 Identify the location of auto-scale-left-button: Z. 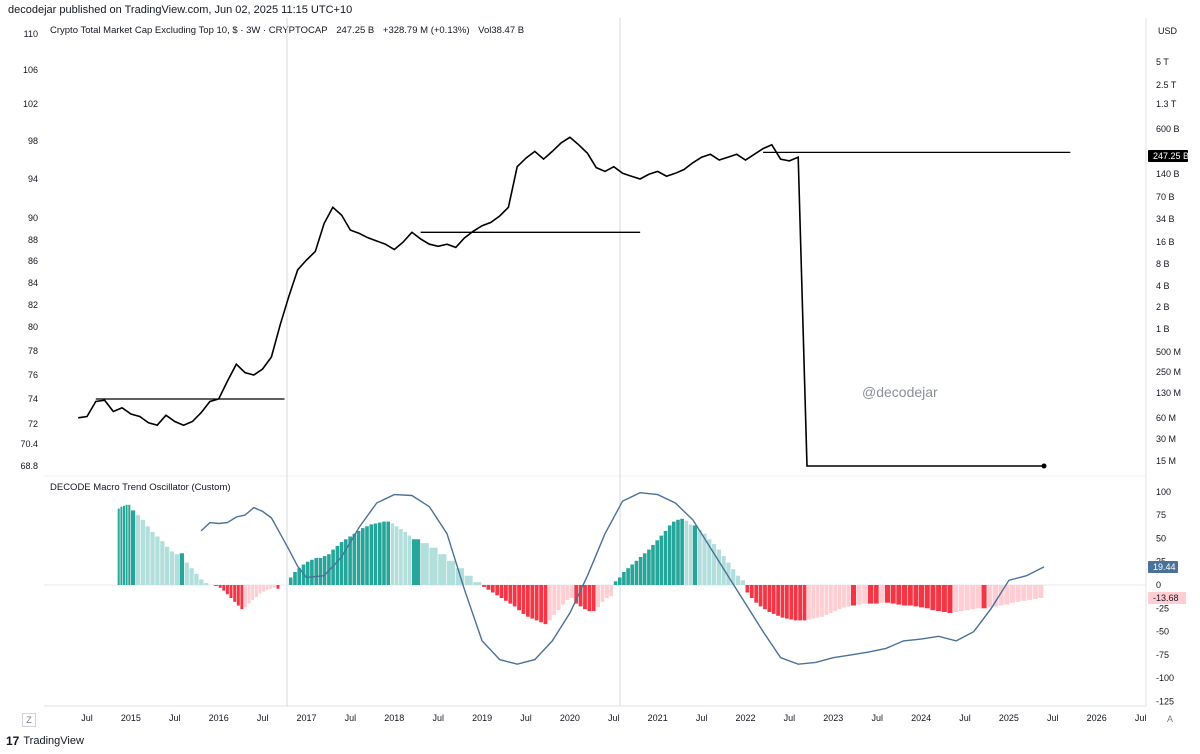
(29, 720).